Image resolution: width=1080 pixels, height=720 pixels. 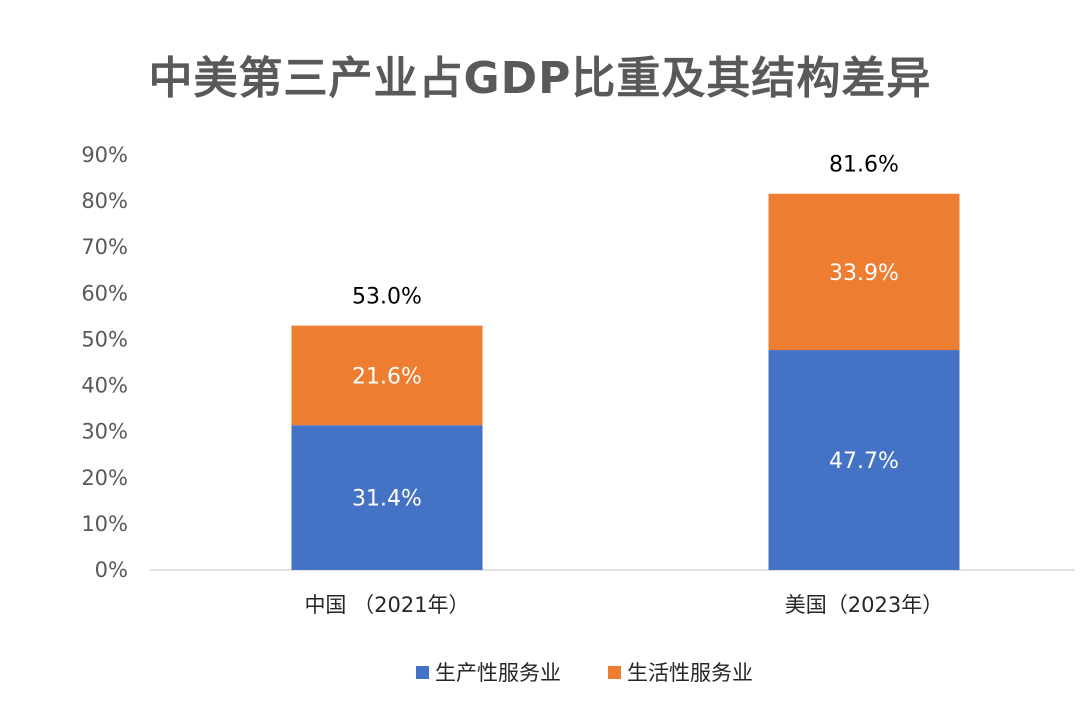 I want to click on category-label: 中国 （2021年）, so click(x=386, y=605).